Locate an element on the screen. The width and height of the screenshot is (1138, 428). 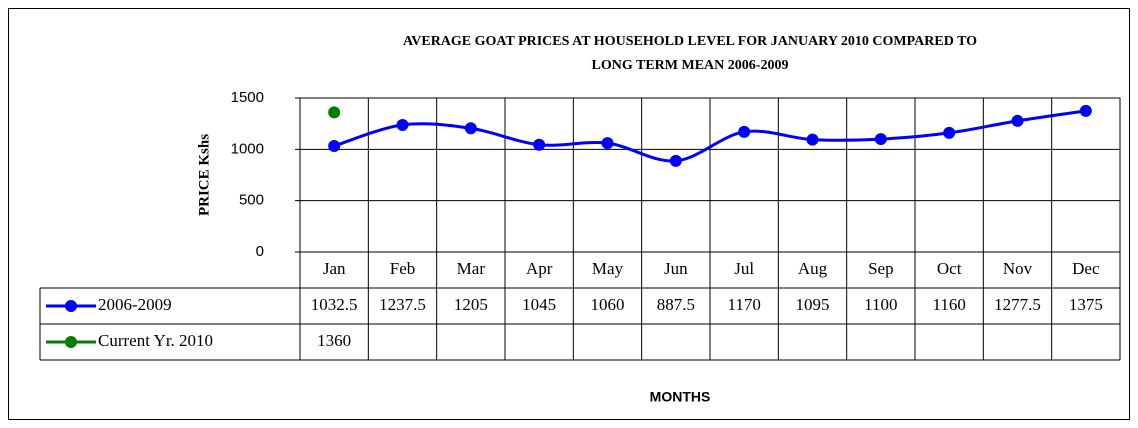
x-tick-label: Aug is located at coordinates (813, 268).